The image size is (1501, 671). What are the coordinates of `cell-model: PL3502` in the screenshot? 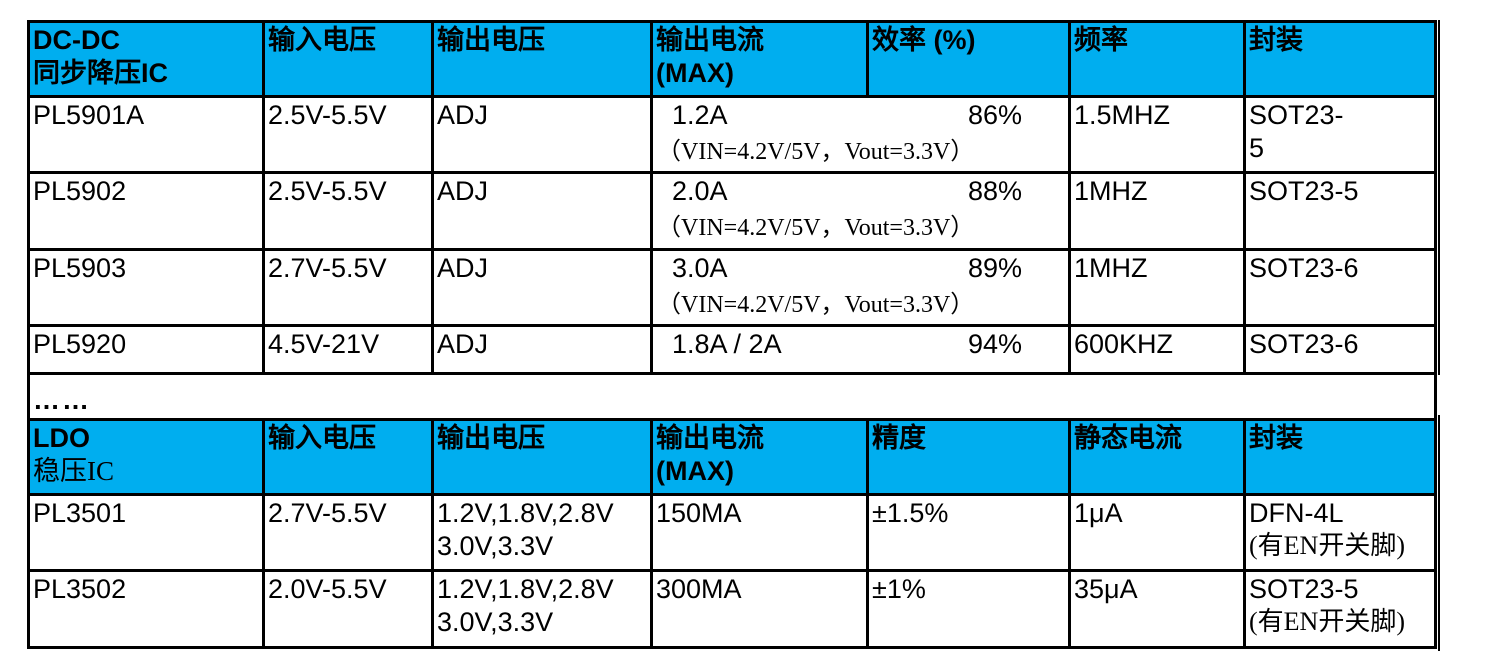 It's located at (146, 609).